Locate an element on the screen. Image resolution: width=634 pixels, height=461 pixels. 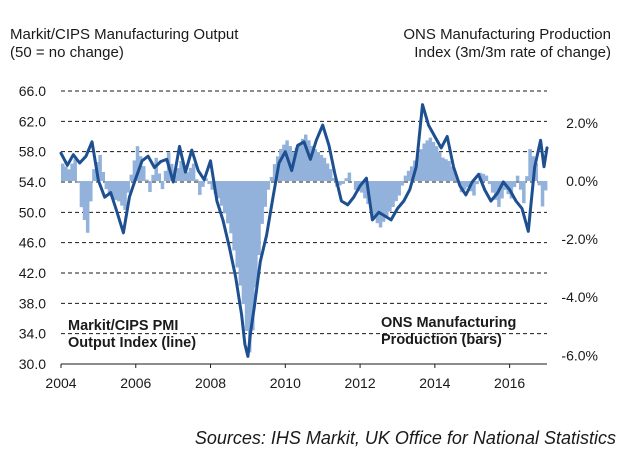
left-tick-label: 30.0 is located at coordinates (32, 364).